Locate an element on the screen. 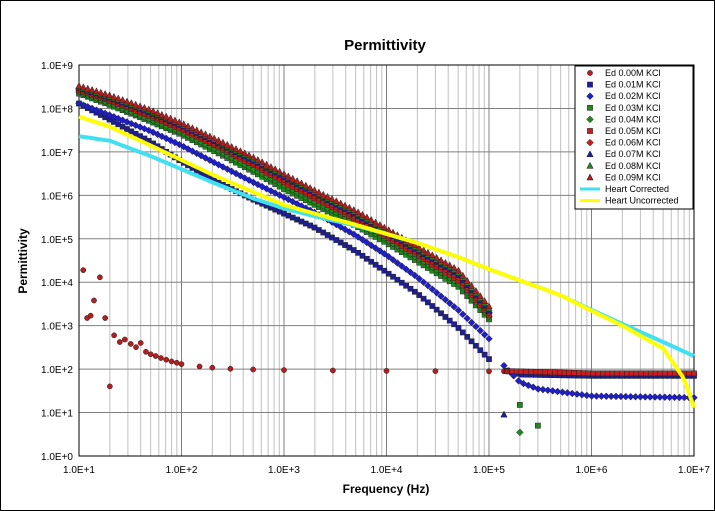 The image size is (715, 511). legend-item: Ed 0.07M KCl is located at coordinates (623, 154).